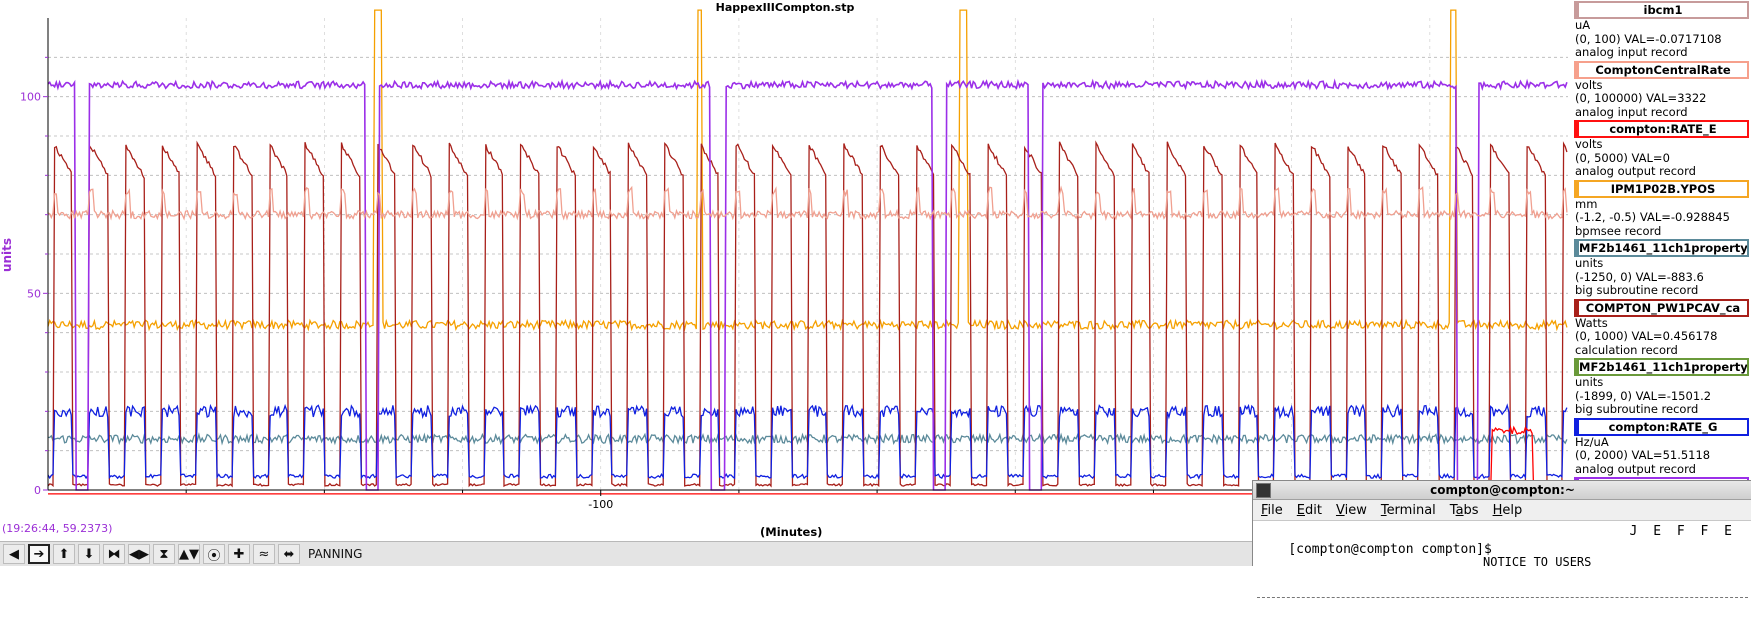 The image size is (1751, 636). Describe the element at coordinates (30, 97) in the screenshot. I see `y-tick-label: 100` at that location.